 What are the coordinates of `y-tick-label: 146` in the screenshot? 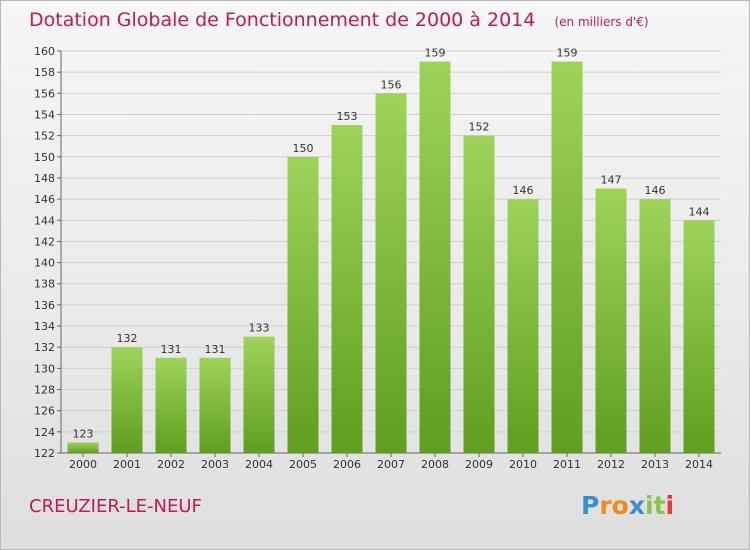 It's located at (44, 199).